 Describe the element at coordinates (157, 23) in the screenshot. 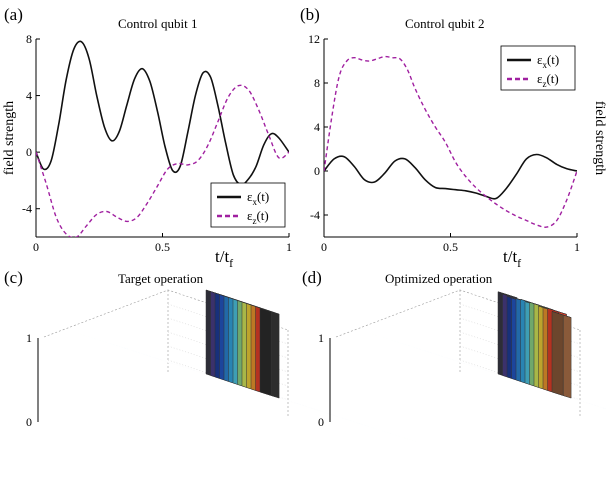

I see `panel-a-title: Control qubit 1` at that location.